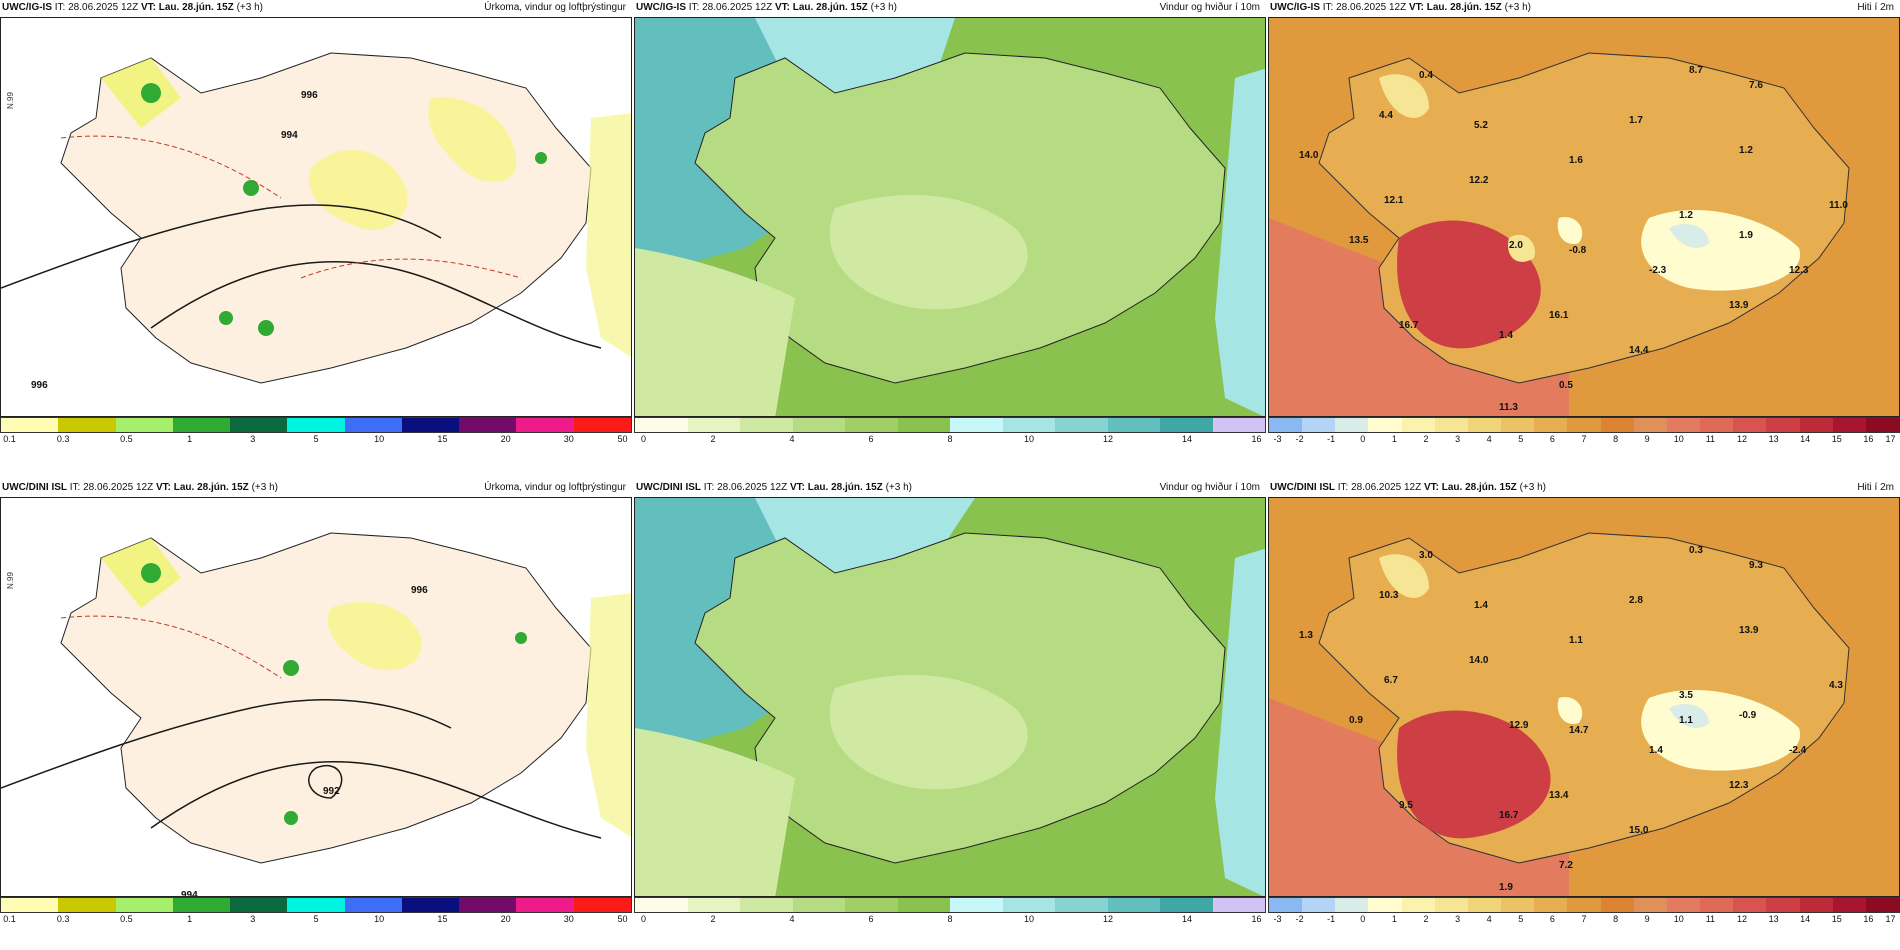 Image resolution: width=1900 pixels, height=950 pixels. I want to click on temperature-label: 3.5, so click(1686, 695).